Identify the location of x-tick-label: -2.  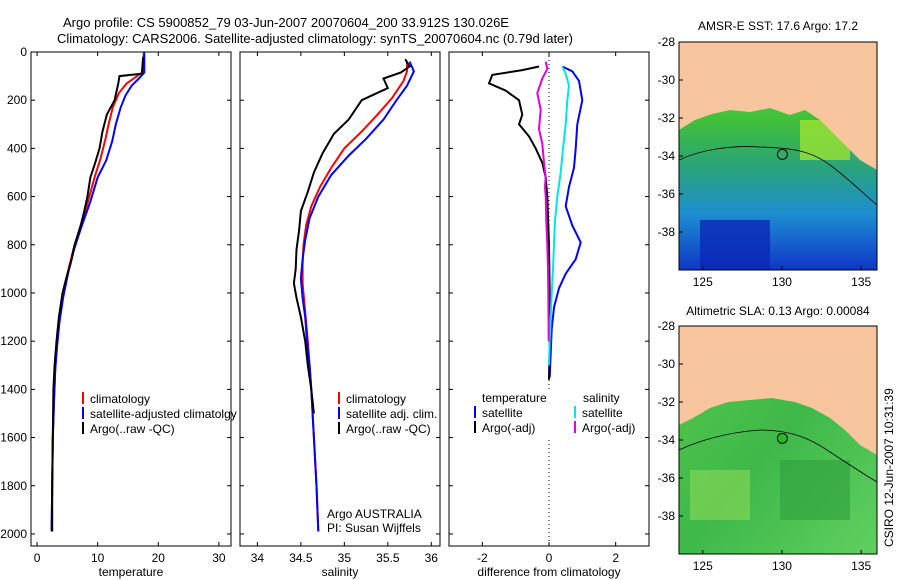
(482, 558).